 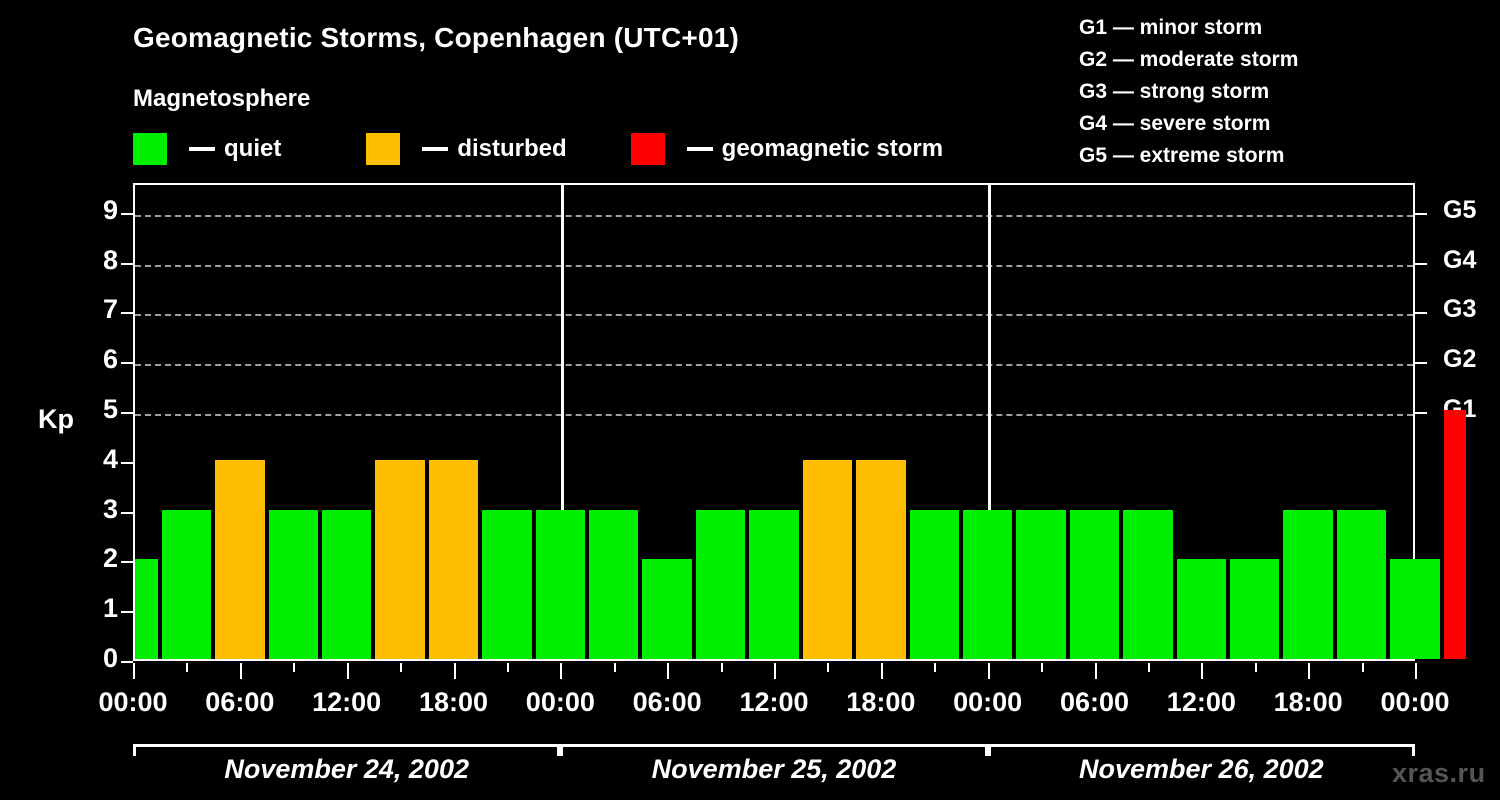 I want to click on quiet-swatch, so click(x=150, y=149).